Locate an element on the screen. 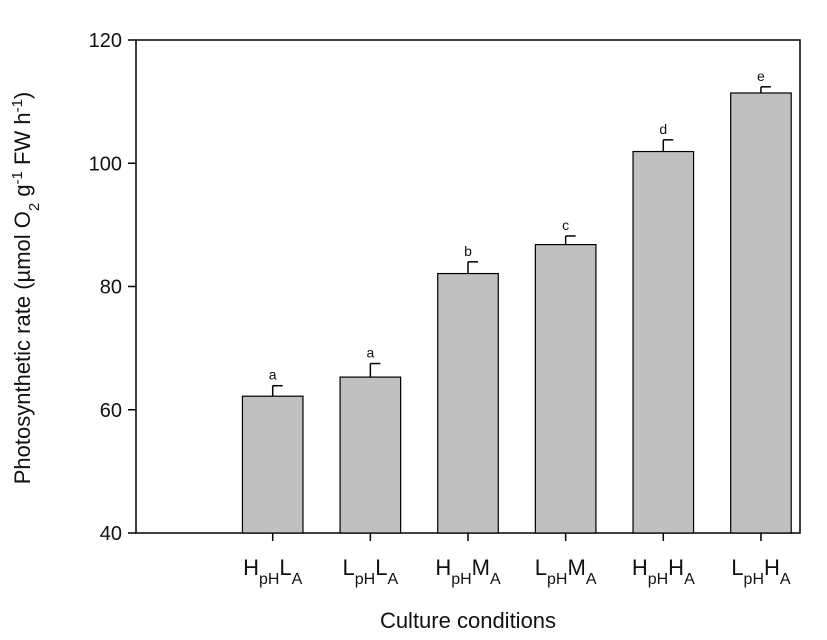 This screenshot has height=640, width=827. x-tick-label: LpHLA is located at coordinates (371, 571).